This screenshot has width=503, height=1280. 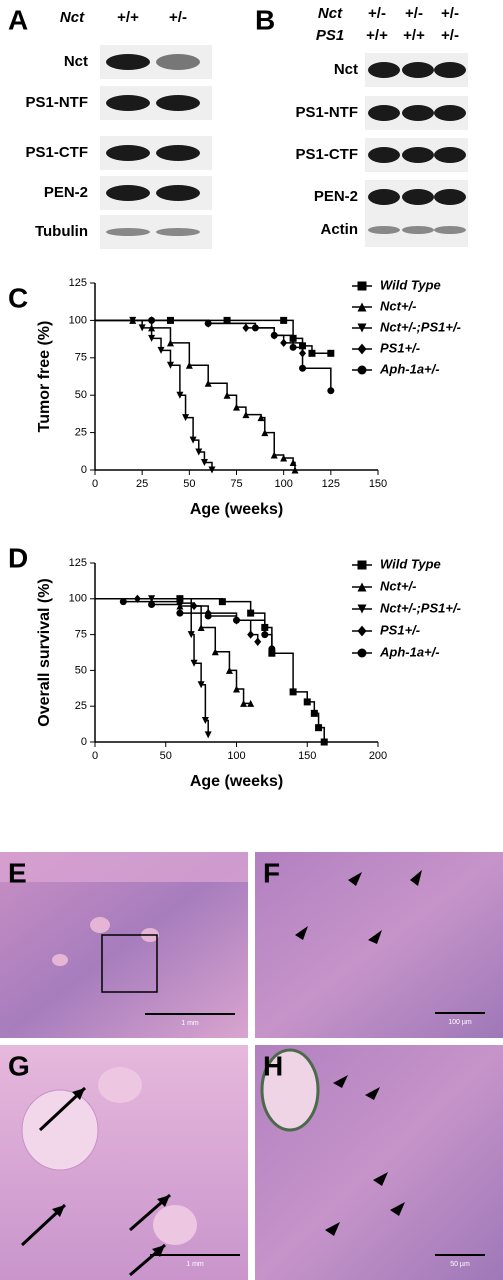 I want to click on legend-label: PS1+/-, so click(x=400, y=347).